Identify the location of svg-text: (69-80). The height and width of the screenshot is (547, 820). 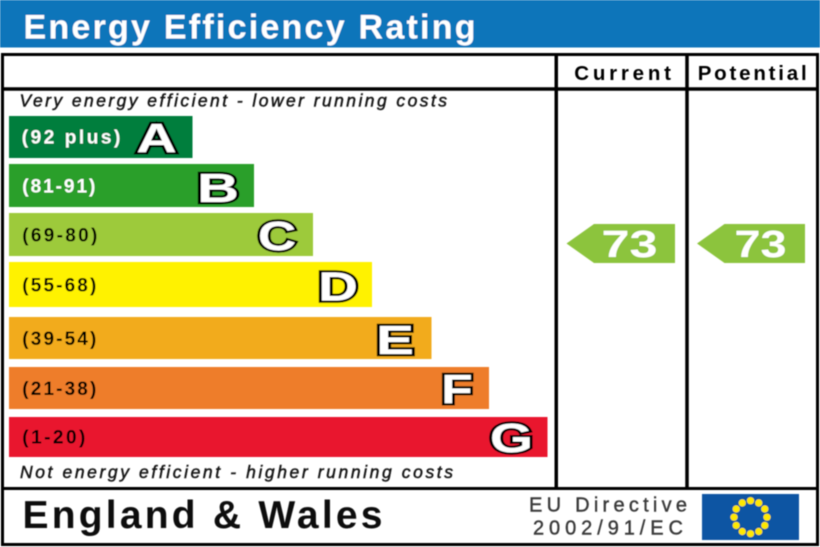
(59, 236).